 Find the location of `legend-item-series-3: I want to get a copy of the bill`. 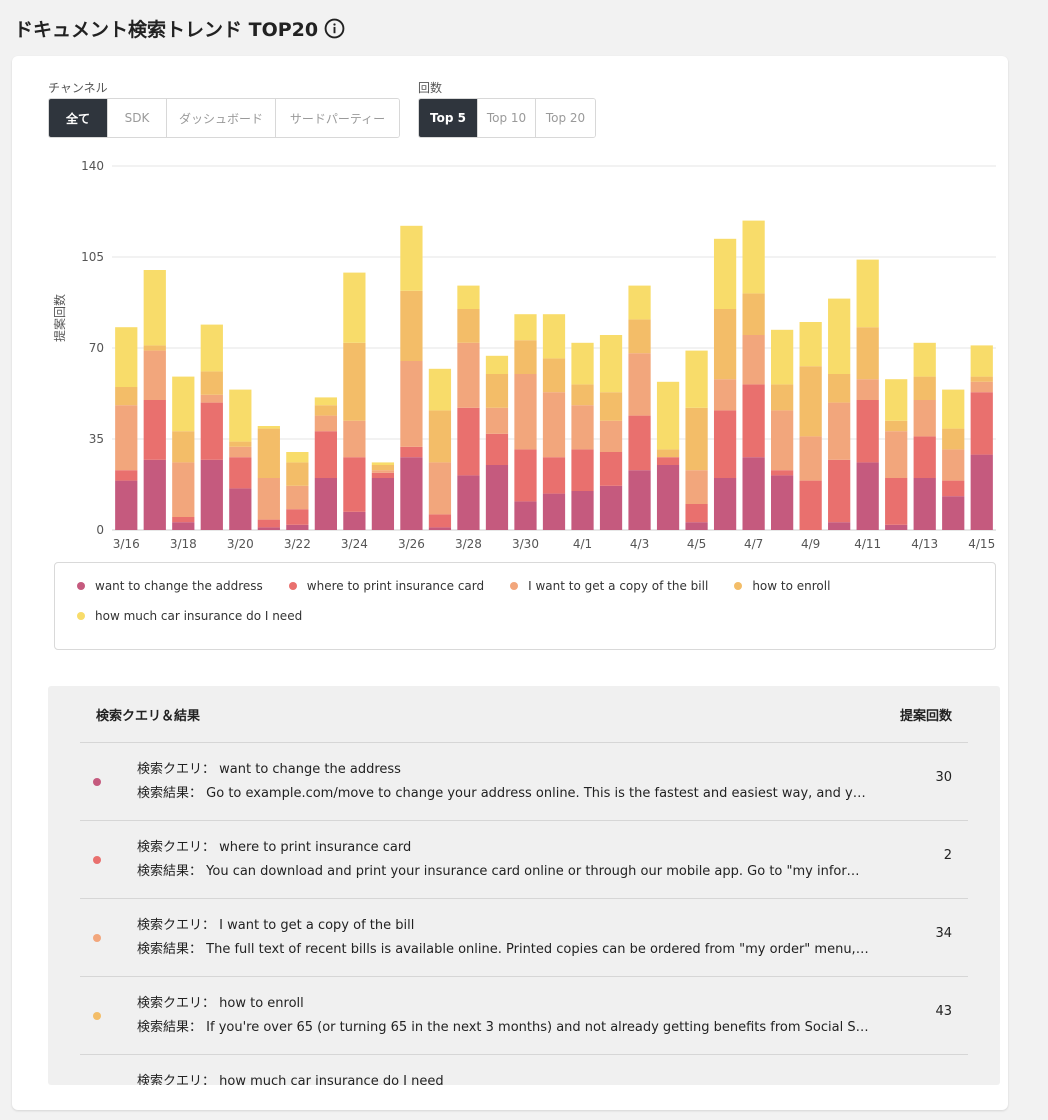

legend-item-series-3: I want to get a copy of the bill is located at coordinates (609, 586).